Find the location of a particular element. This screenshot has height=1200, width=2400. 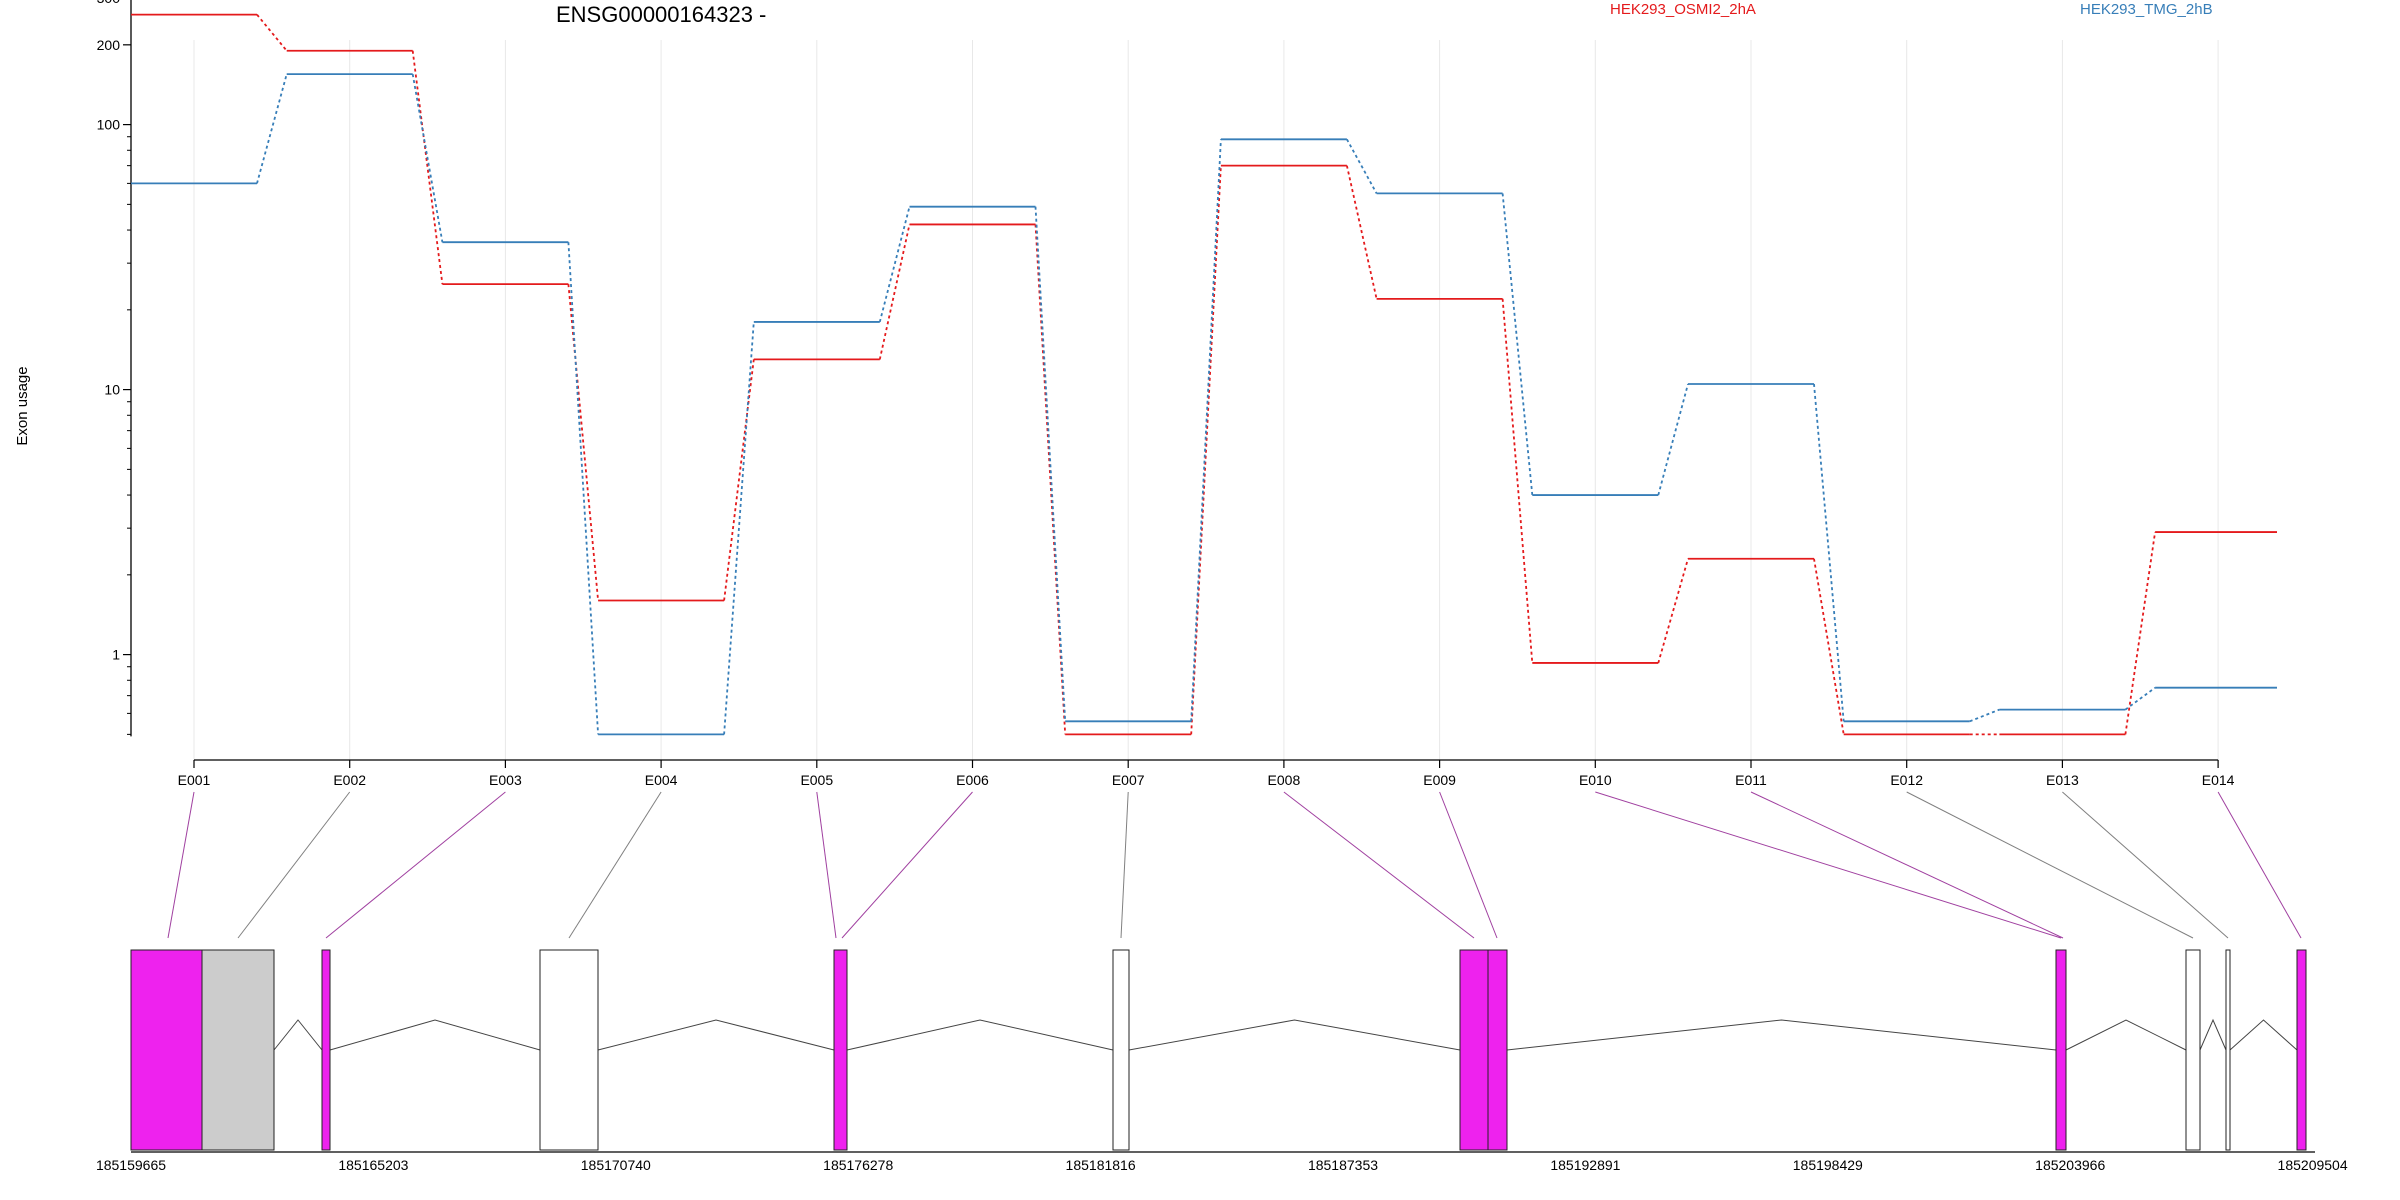

y-tick-label-10: 10 is located at coordinates (112, 390).